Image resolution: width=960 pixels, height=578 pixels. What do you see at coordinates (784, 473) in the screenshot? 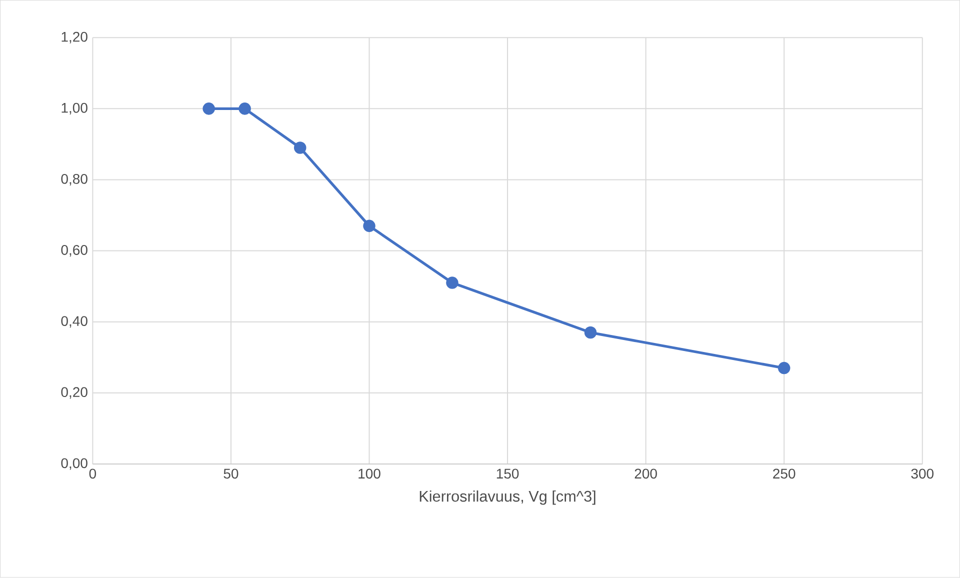
I see `x-tick-label: 250` at bounding box center [784, 473].